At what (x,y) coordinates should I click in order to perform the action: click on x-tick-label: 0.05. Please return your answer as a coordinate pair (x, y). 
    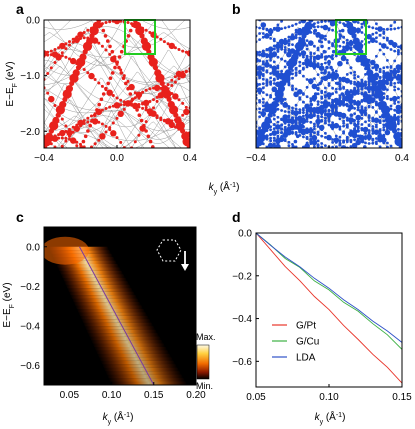
    Looking at the image, I should click on (256, 397).